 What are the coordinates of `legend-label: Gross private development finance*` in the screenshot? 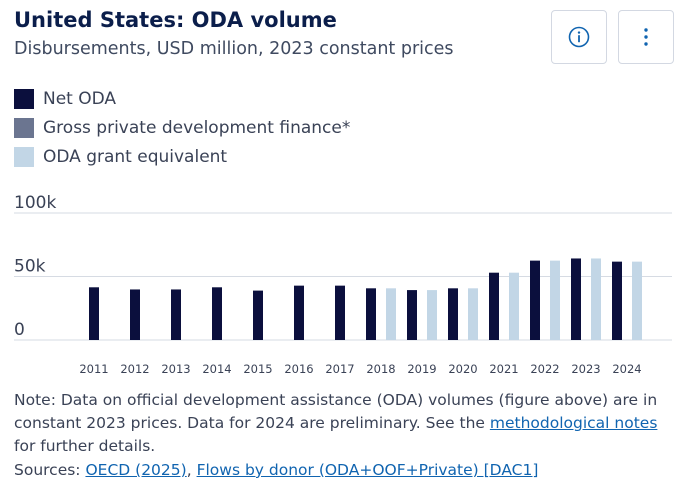 It's located at (197, 127).